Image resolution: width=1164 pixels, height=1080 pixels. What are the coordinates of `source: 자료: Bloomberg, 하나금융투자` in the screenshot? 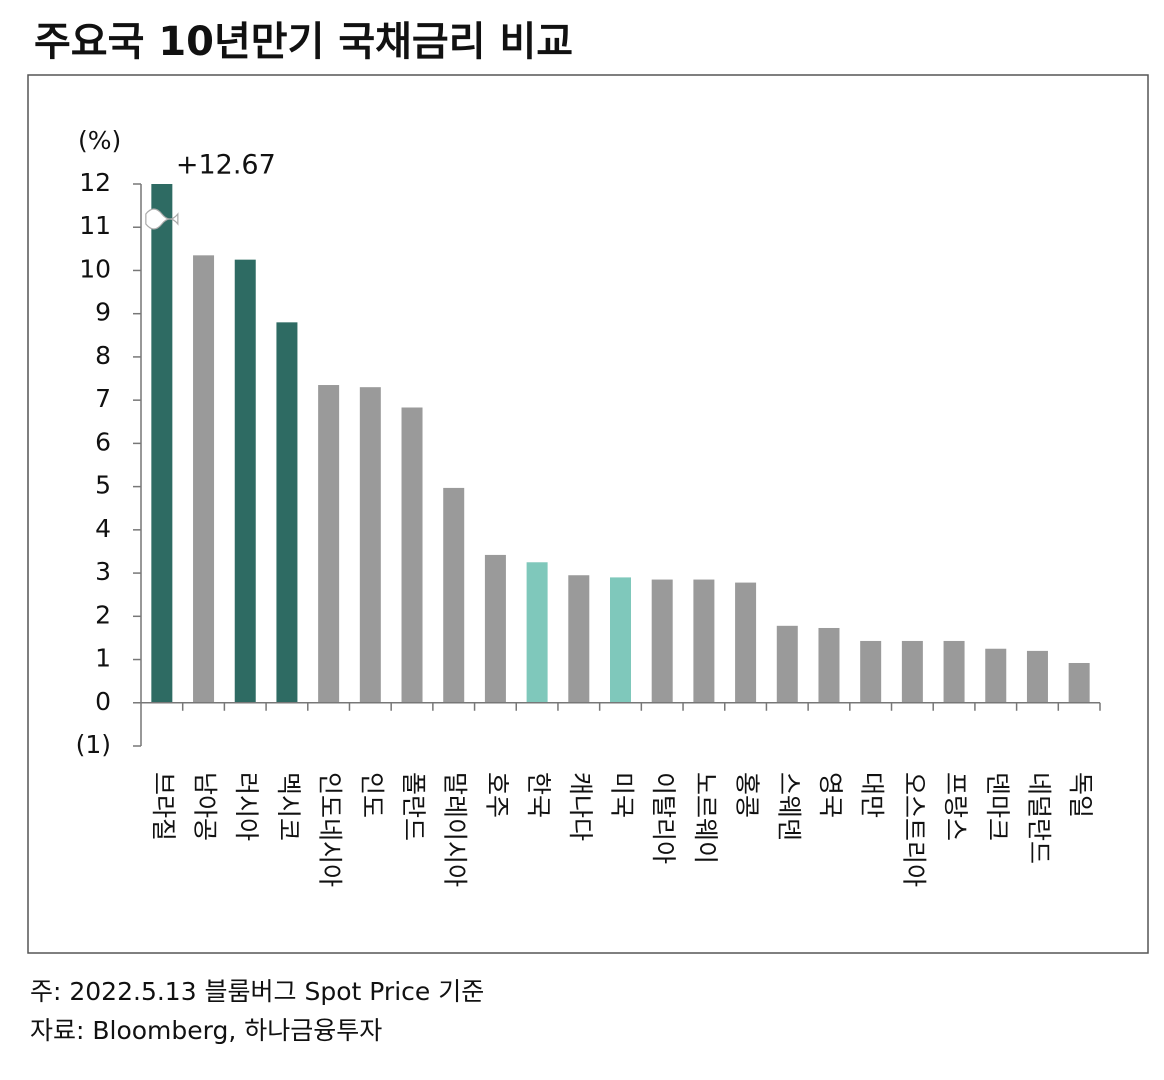 It's located at (206, 1030).